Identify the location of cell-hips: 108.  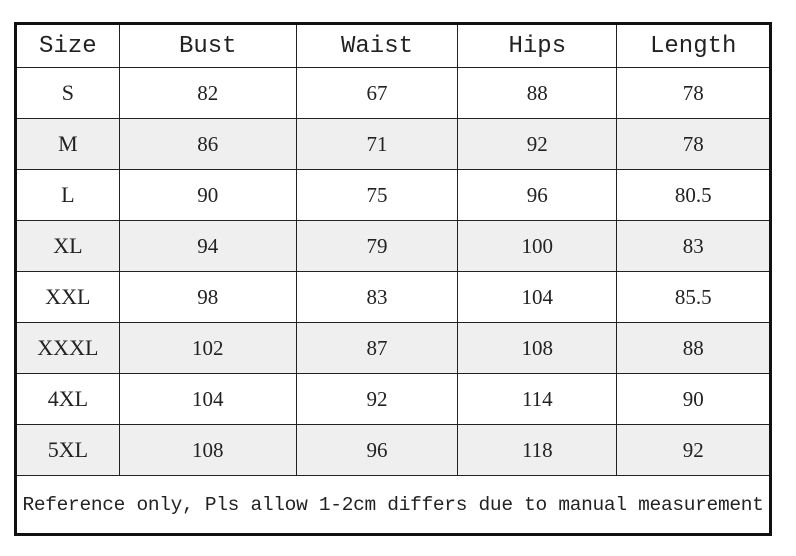
(537, 348).